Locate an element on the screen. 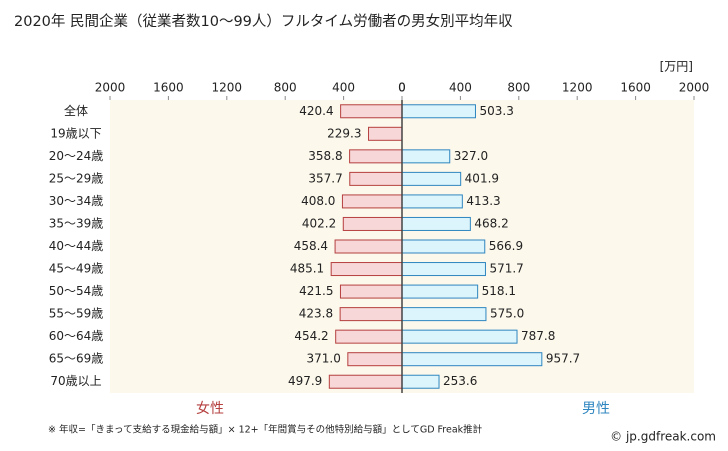 The image size is (728, 451). value-label: 787.8 is located at coordinates (538, 336).